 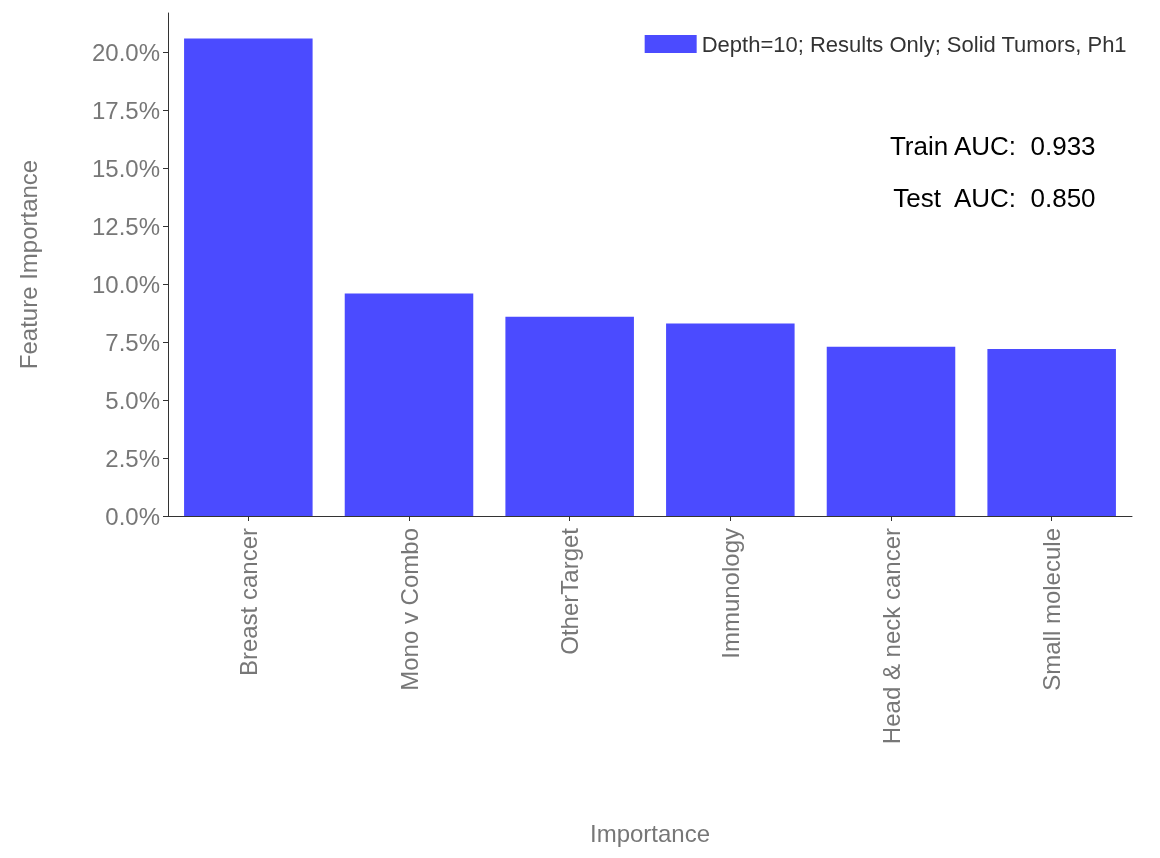 I want to click on y-tick-label: 15.0%, so click(x=125, y=168).